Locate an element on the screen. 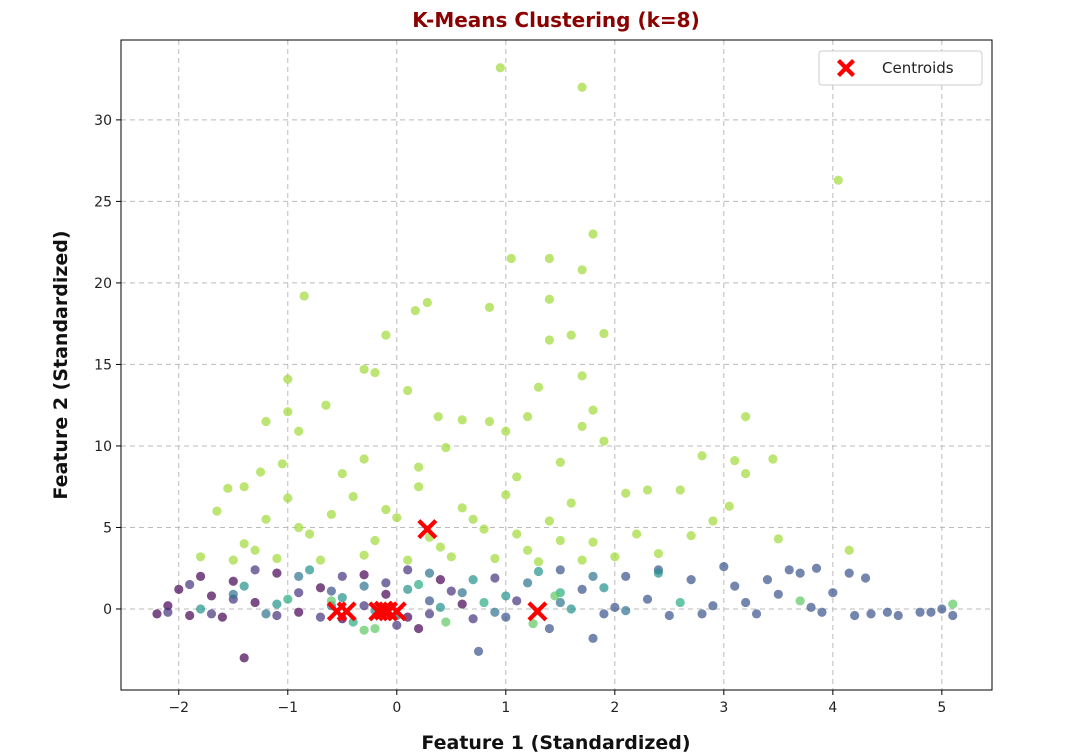 The image size is (1070, 756). centroid-x-icon is located at coordinates (846, 68).